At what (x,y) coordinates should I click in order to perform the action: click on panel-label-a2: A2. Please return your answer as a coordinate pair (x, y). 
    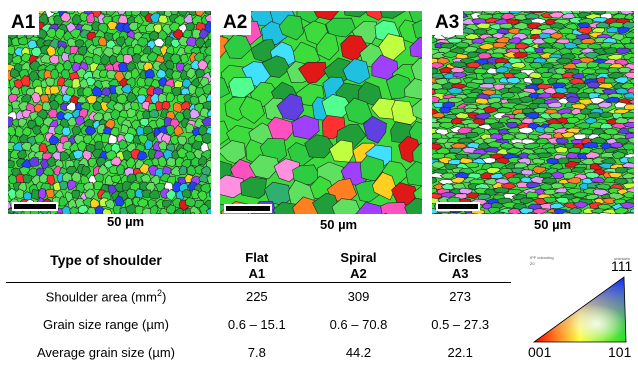
    Looking at the image, I should click on (236, 23).